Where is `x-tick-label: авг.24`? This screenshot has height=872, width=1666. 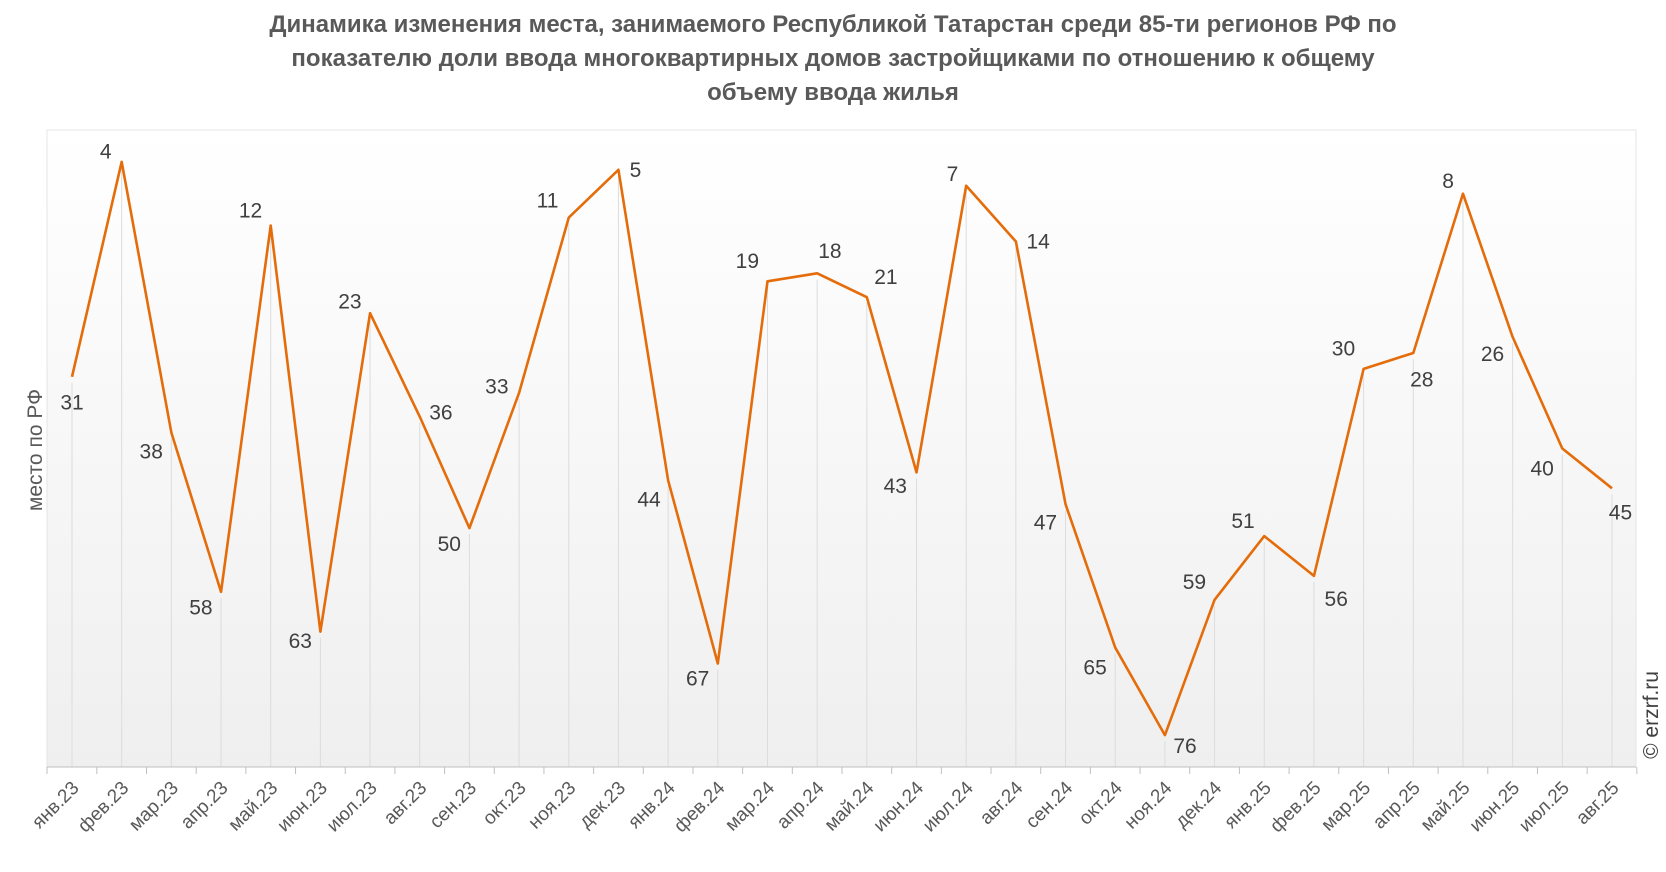
x-tick-label: авг.24 is located at coordinates (1002, 803).